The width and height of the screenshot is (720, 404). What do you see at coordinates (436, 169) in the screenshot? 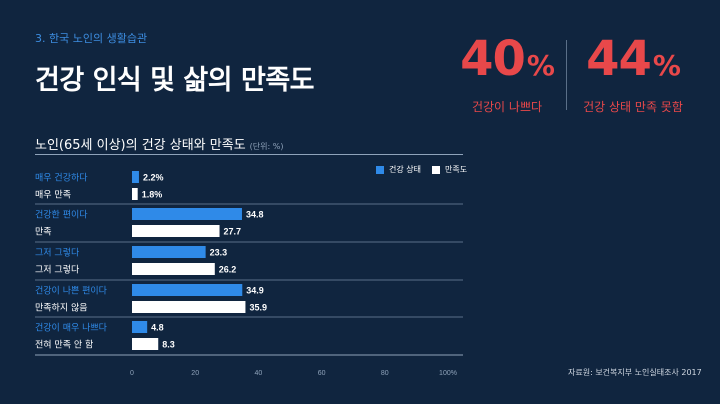
I see `legend-swatch-satisfaction` at bounding box center [436, 169].